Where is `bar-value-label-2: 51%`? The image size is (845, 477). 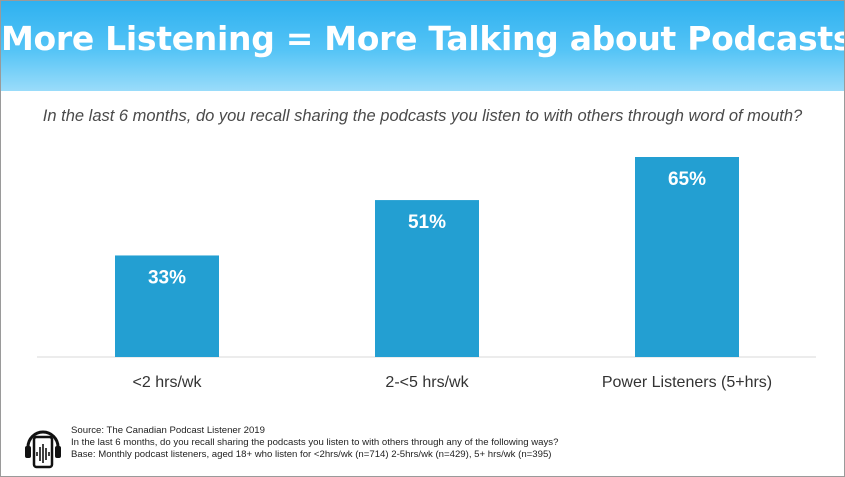 bar-value-label-2: 51% is located at coordinates (427, 222).